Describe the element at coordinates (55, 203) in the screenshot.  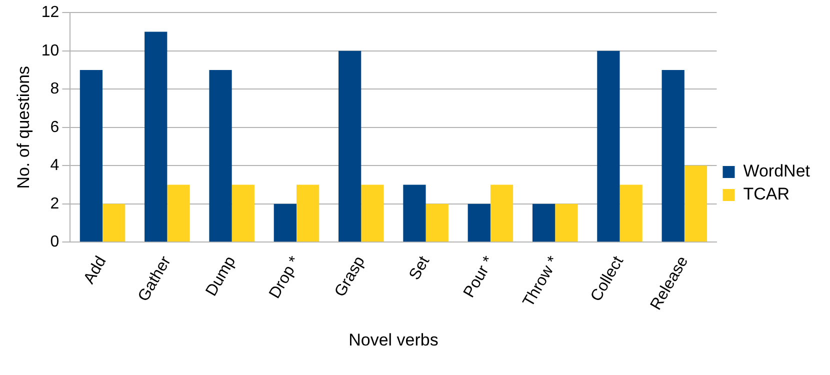
I see `y-tick-label: 2` at that location.